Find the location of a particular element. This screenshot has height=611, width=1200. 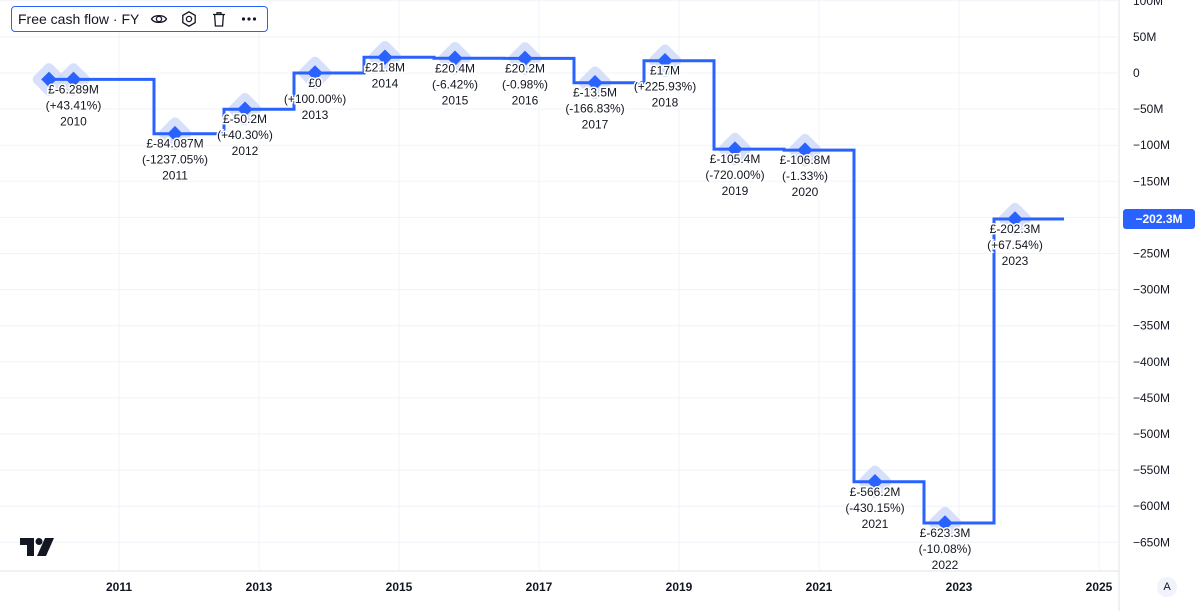

x-tick-label: 2013 is located at coordinates (259, 587).